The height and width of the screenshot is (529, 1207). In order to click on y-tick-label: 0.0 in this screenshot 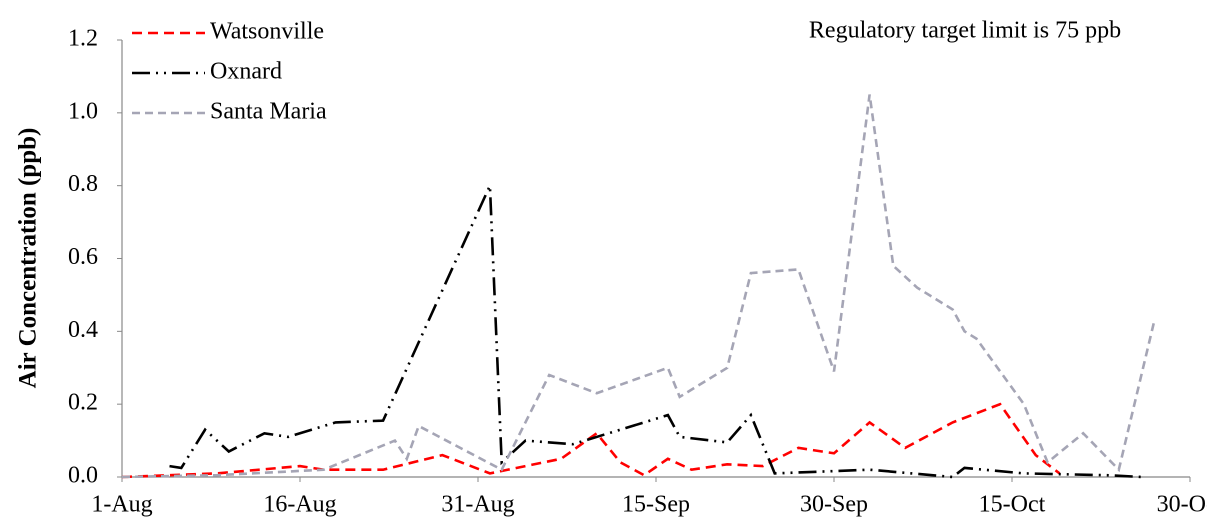, I will do `click(83, 476)`.